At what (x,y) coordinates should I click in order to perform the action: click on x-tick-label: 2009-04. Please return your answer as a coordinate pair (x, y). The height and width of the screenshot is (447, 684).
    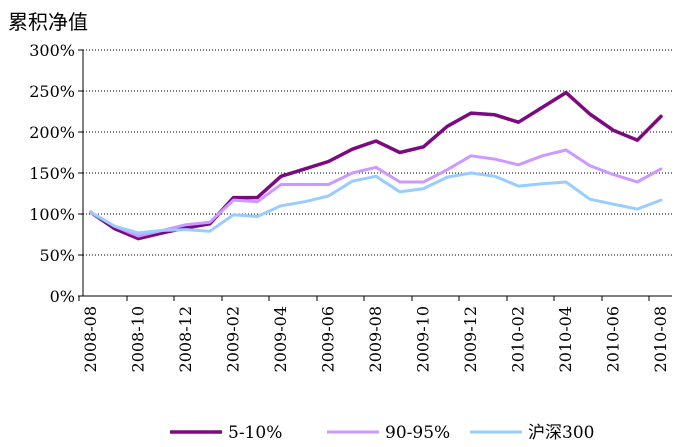
    Looking at the image, I should click on (280, 339).